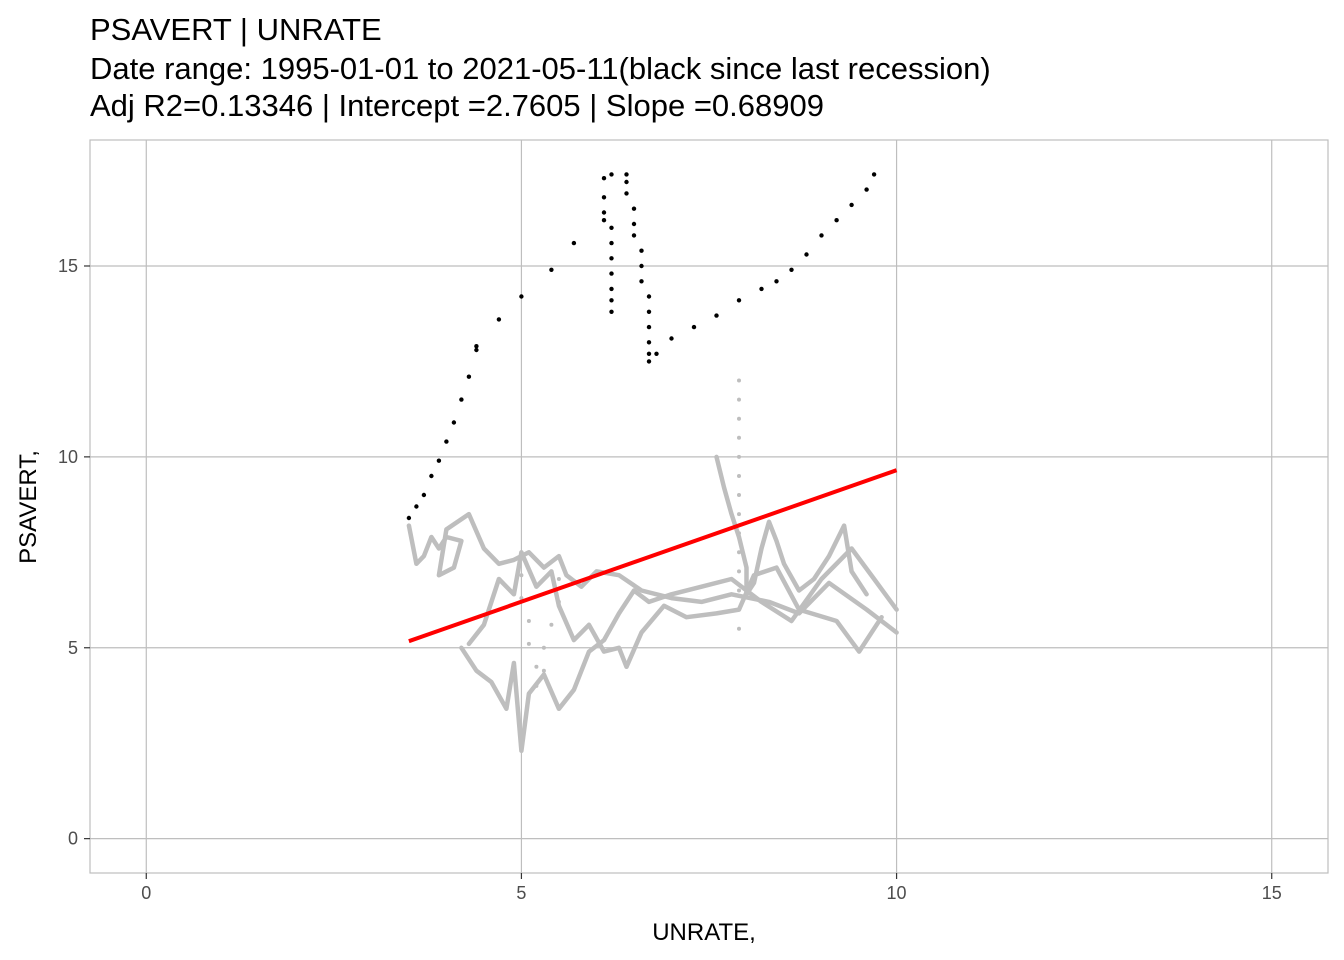 Image resolution: width=1344 pixels, height=960 pixels. Describe the element at coordinates (68, 266) in the screenshot. I see `y-tick-label: 15` at that location.